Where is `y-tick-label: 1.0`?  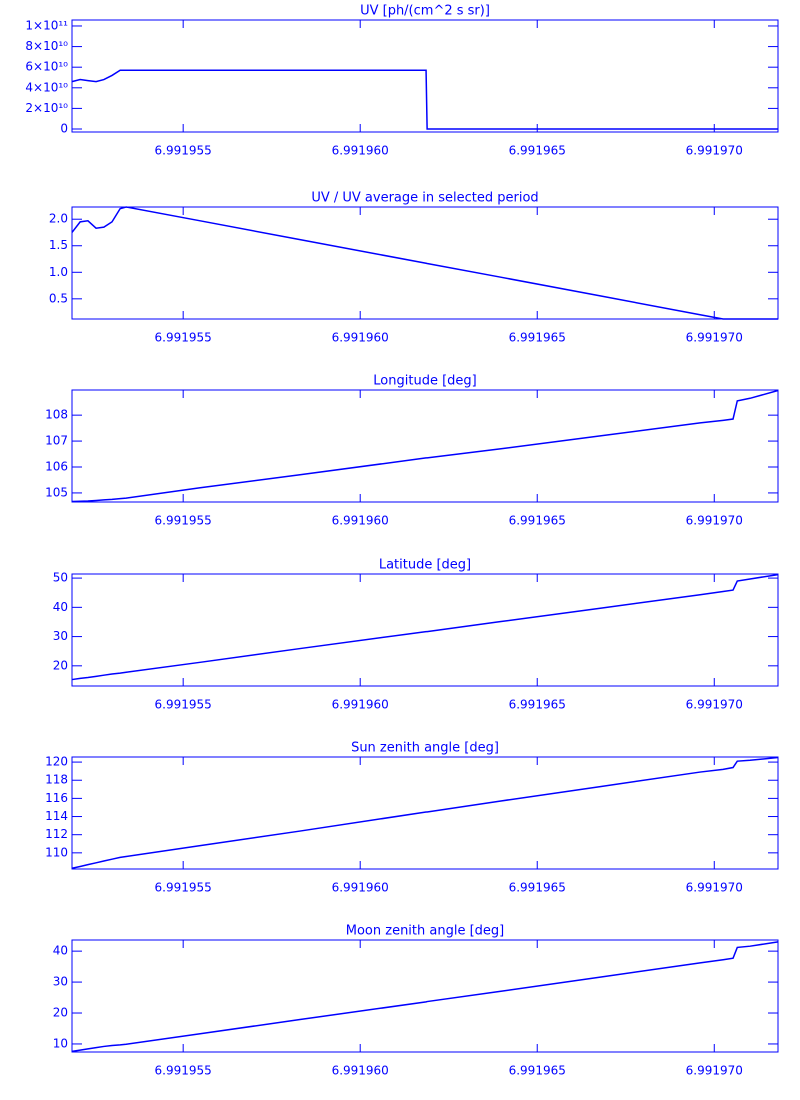
y-tick-label: 1.0 is located at coordinates (58, 272).